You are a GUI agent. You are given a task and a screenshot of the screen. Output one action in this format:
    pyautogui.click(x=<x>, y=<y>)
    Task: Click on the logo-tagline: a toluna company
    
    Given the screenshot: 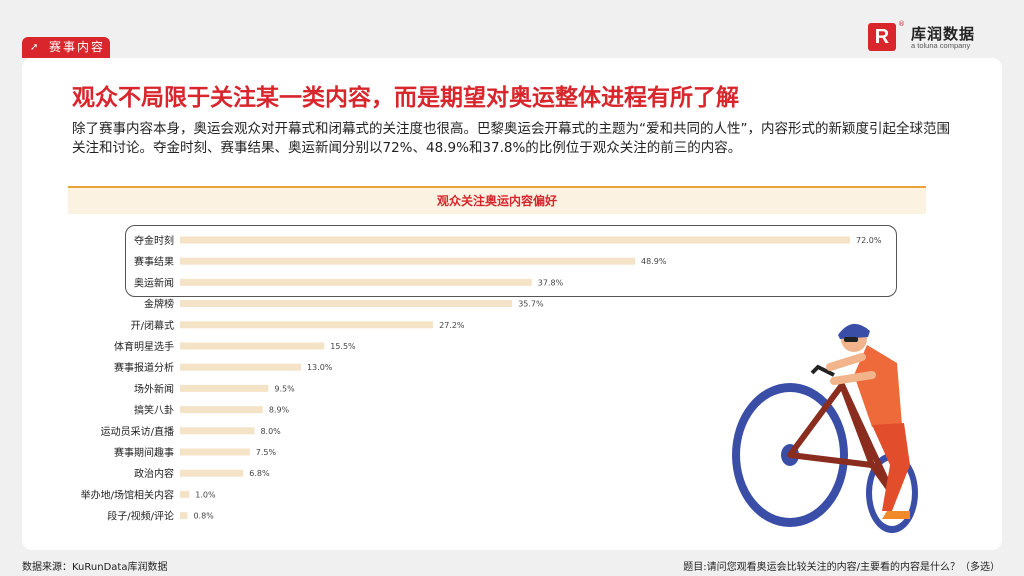 What is the action you would take?
    pyautogui.click(x=941, y=45)
    